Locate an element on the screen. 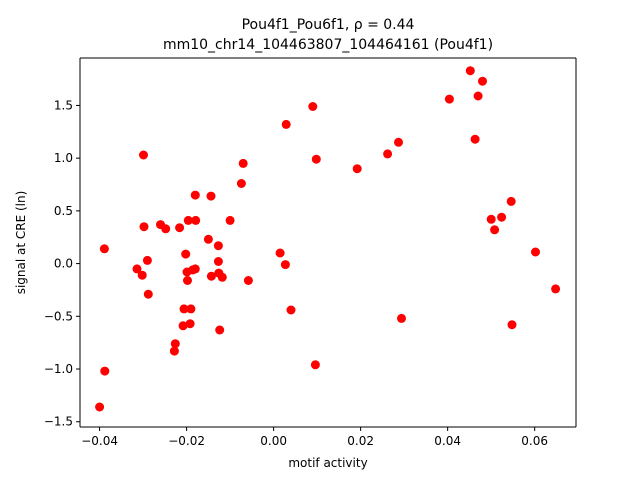 Image resolution: width=640 pixels, height=480 pixels. x-tick-label-3: 0.02 is located at coordinates (360, 441).